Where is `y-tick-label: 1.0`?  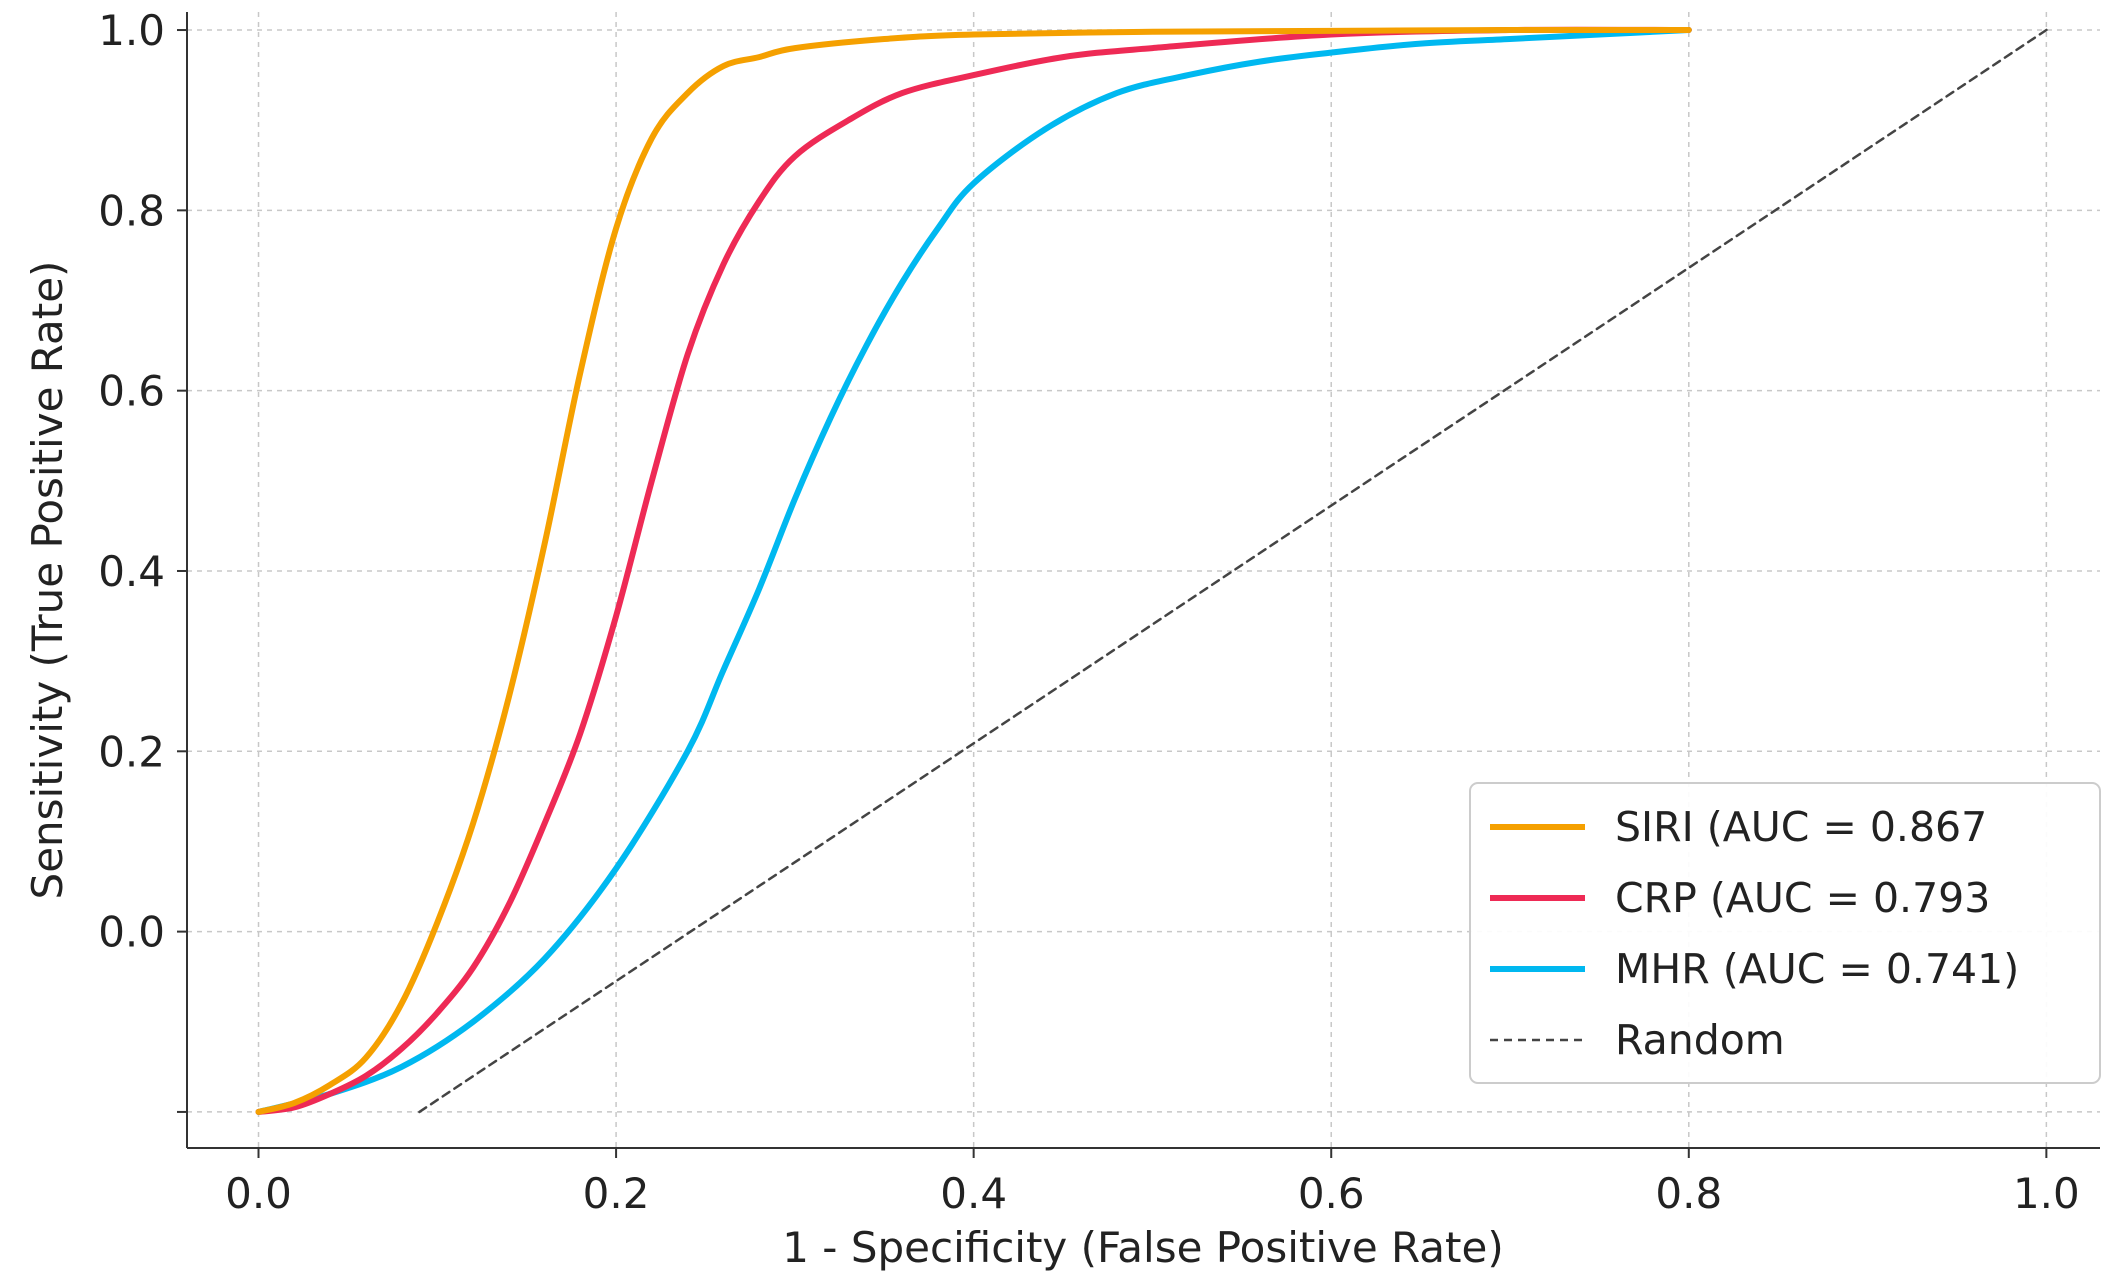 y-tick-label: 1.0 is located at coordinates (131, 30).